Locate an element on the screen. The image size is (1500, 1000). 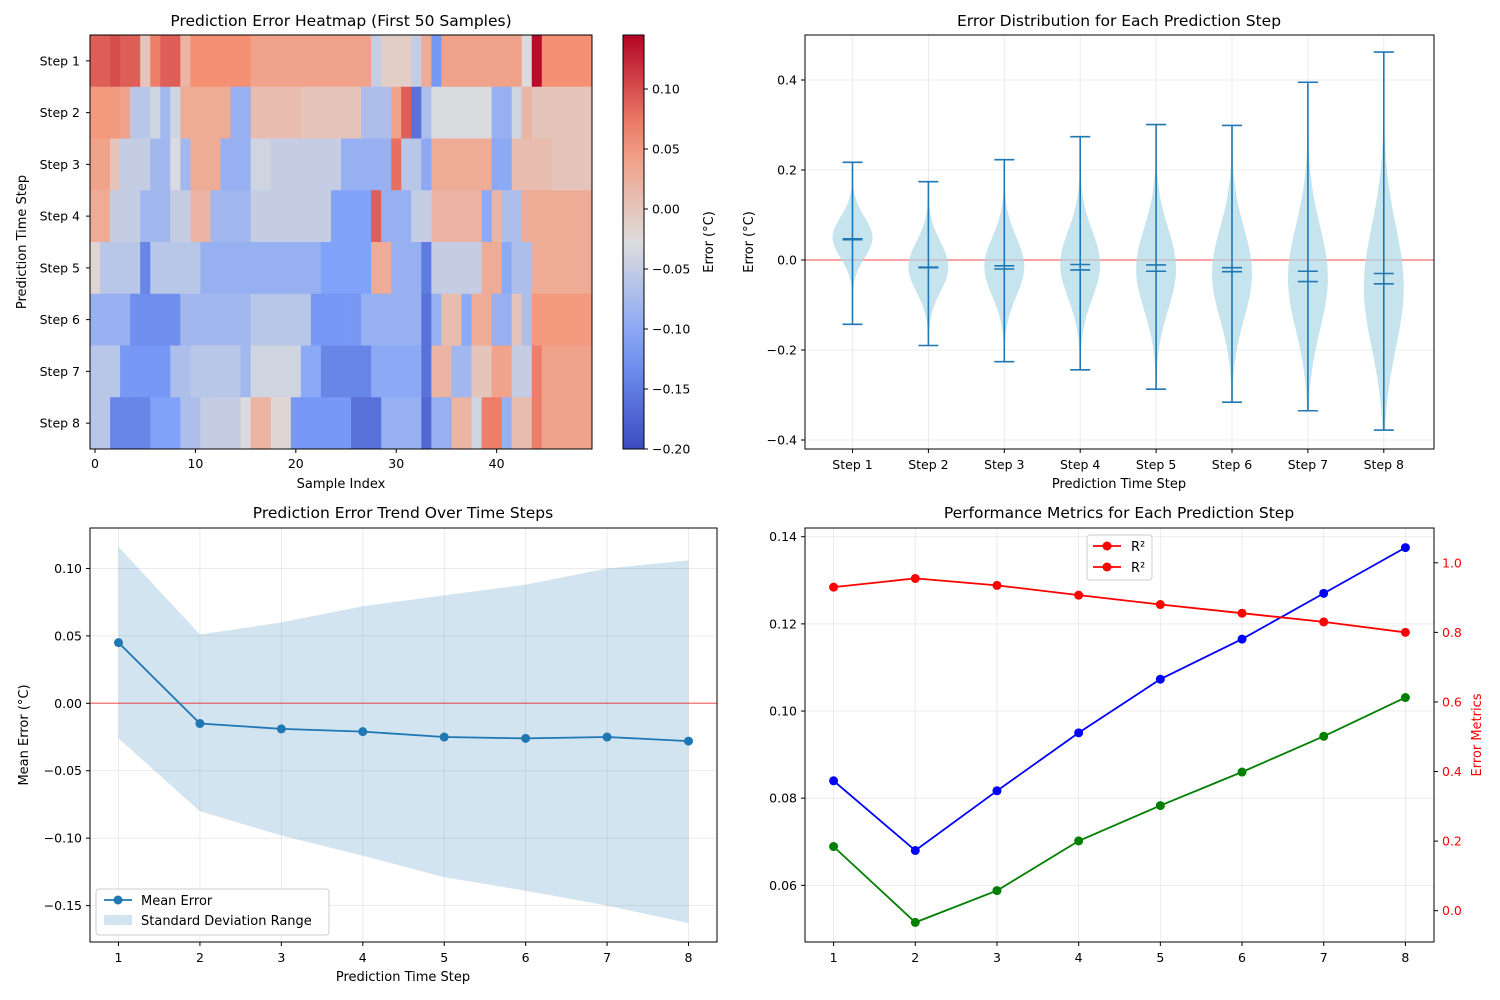
heatmap-row-label: Step 3 is located at coordinates (60, 164).